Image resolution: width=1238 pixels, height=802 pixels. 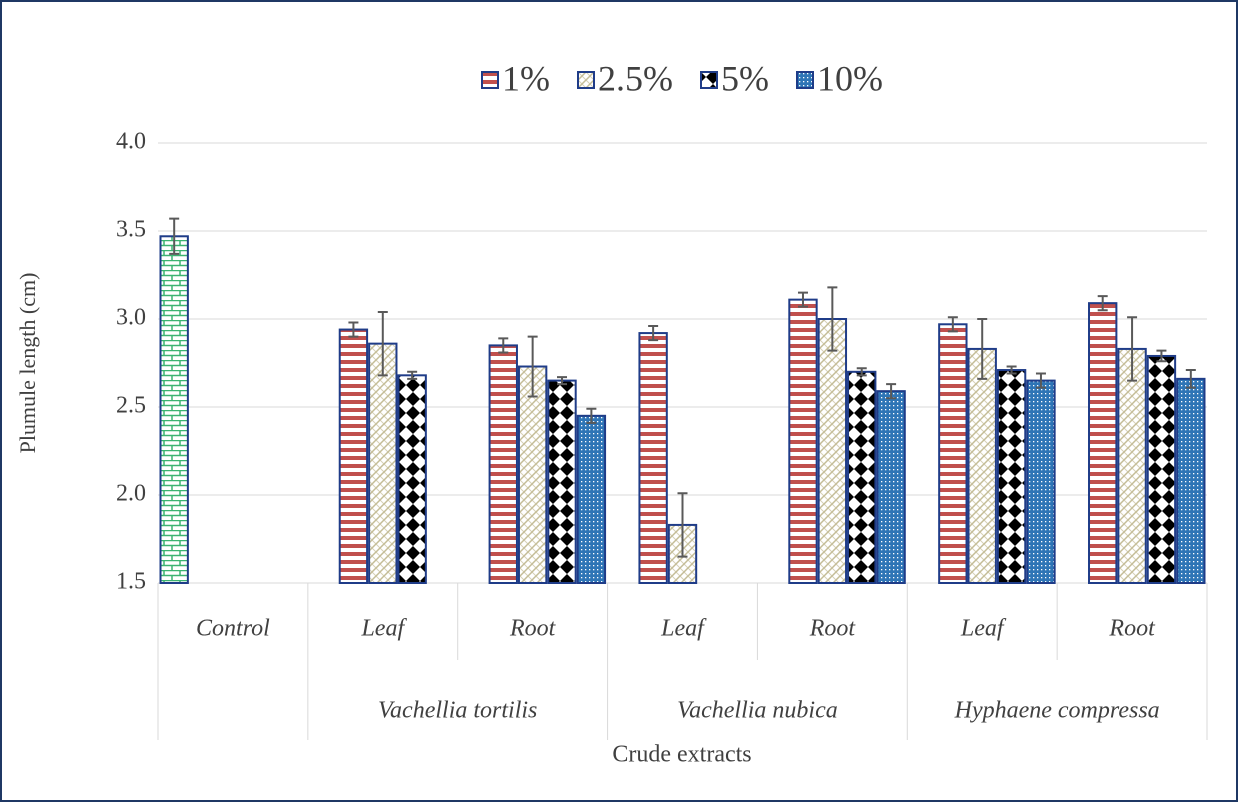 What do you see at coordinates (131, 230) in the screenshot?
I see `y-tick-label: 3.5` at bounding box center [131, 230].